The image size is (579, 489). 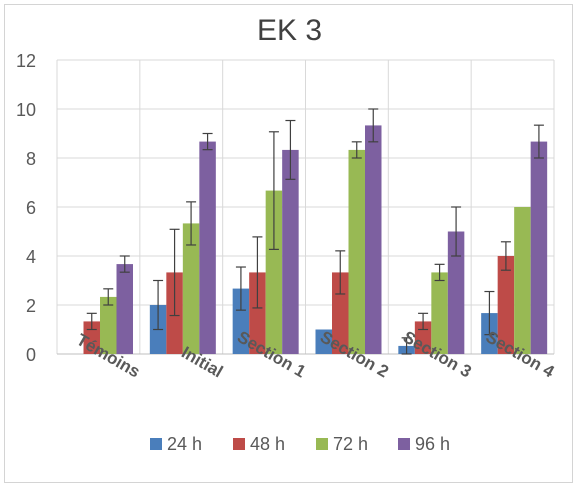 What do you see at coordinates (267, 444) in the screenshot?
I see `legend-label: 48 h` at bounding box center [267, 444].